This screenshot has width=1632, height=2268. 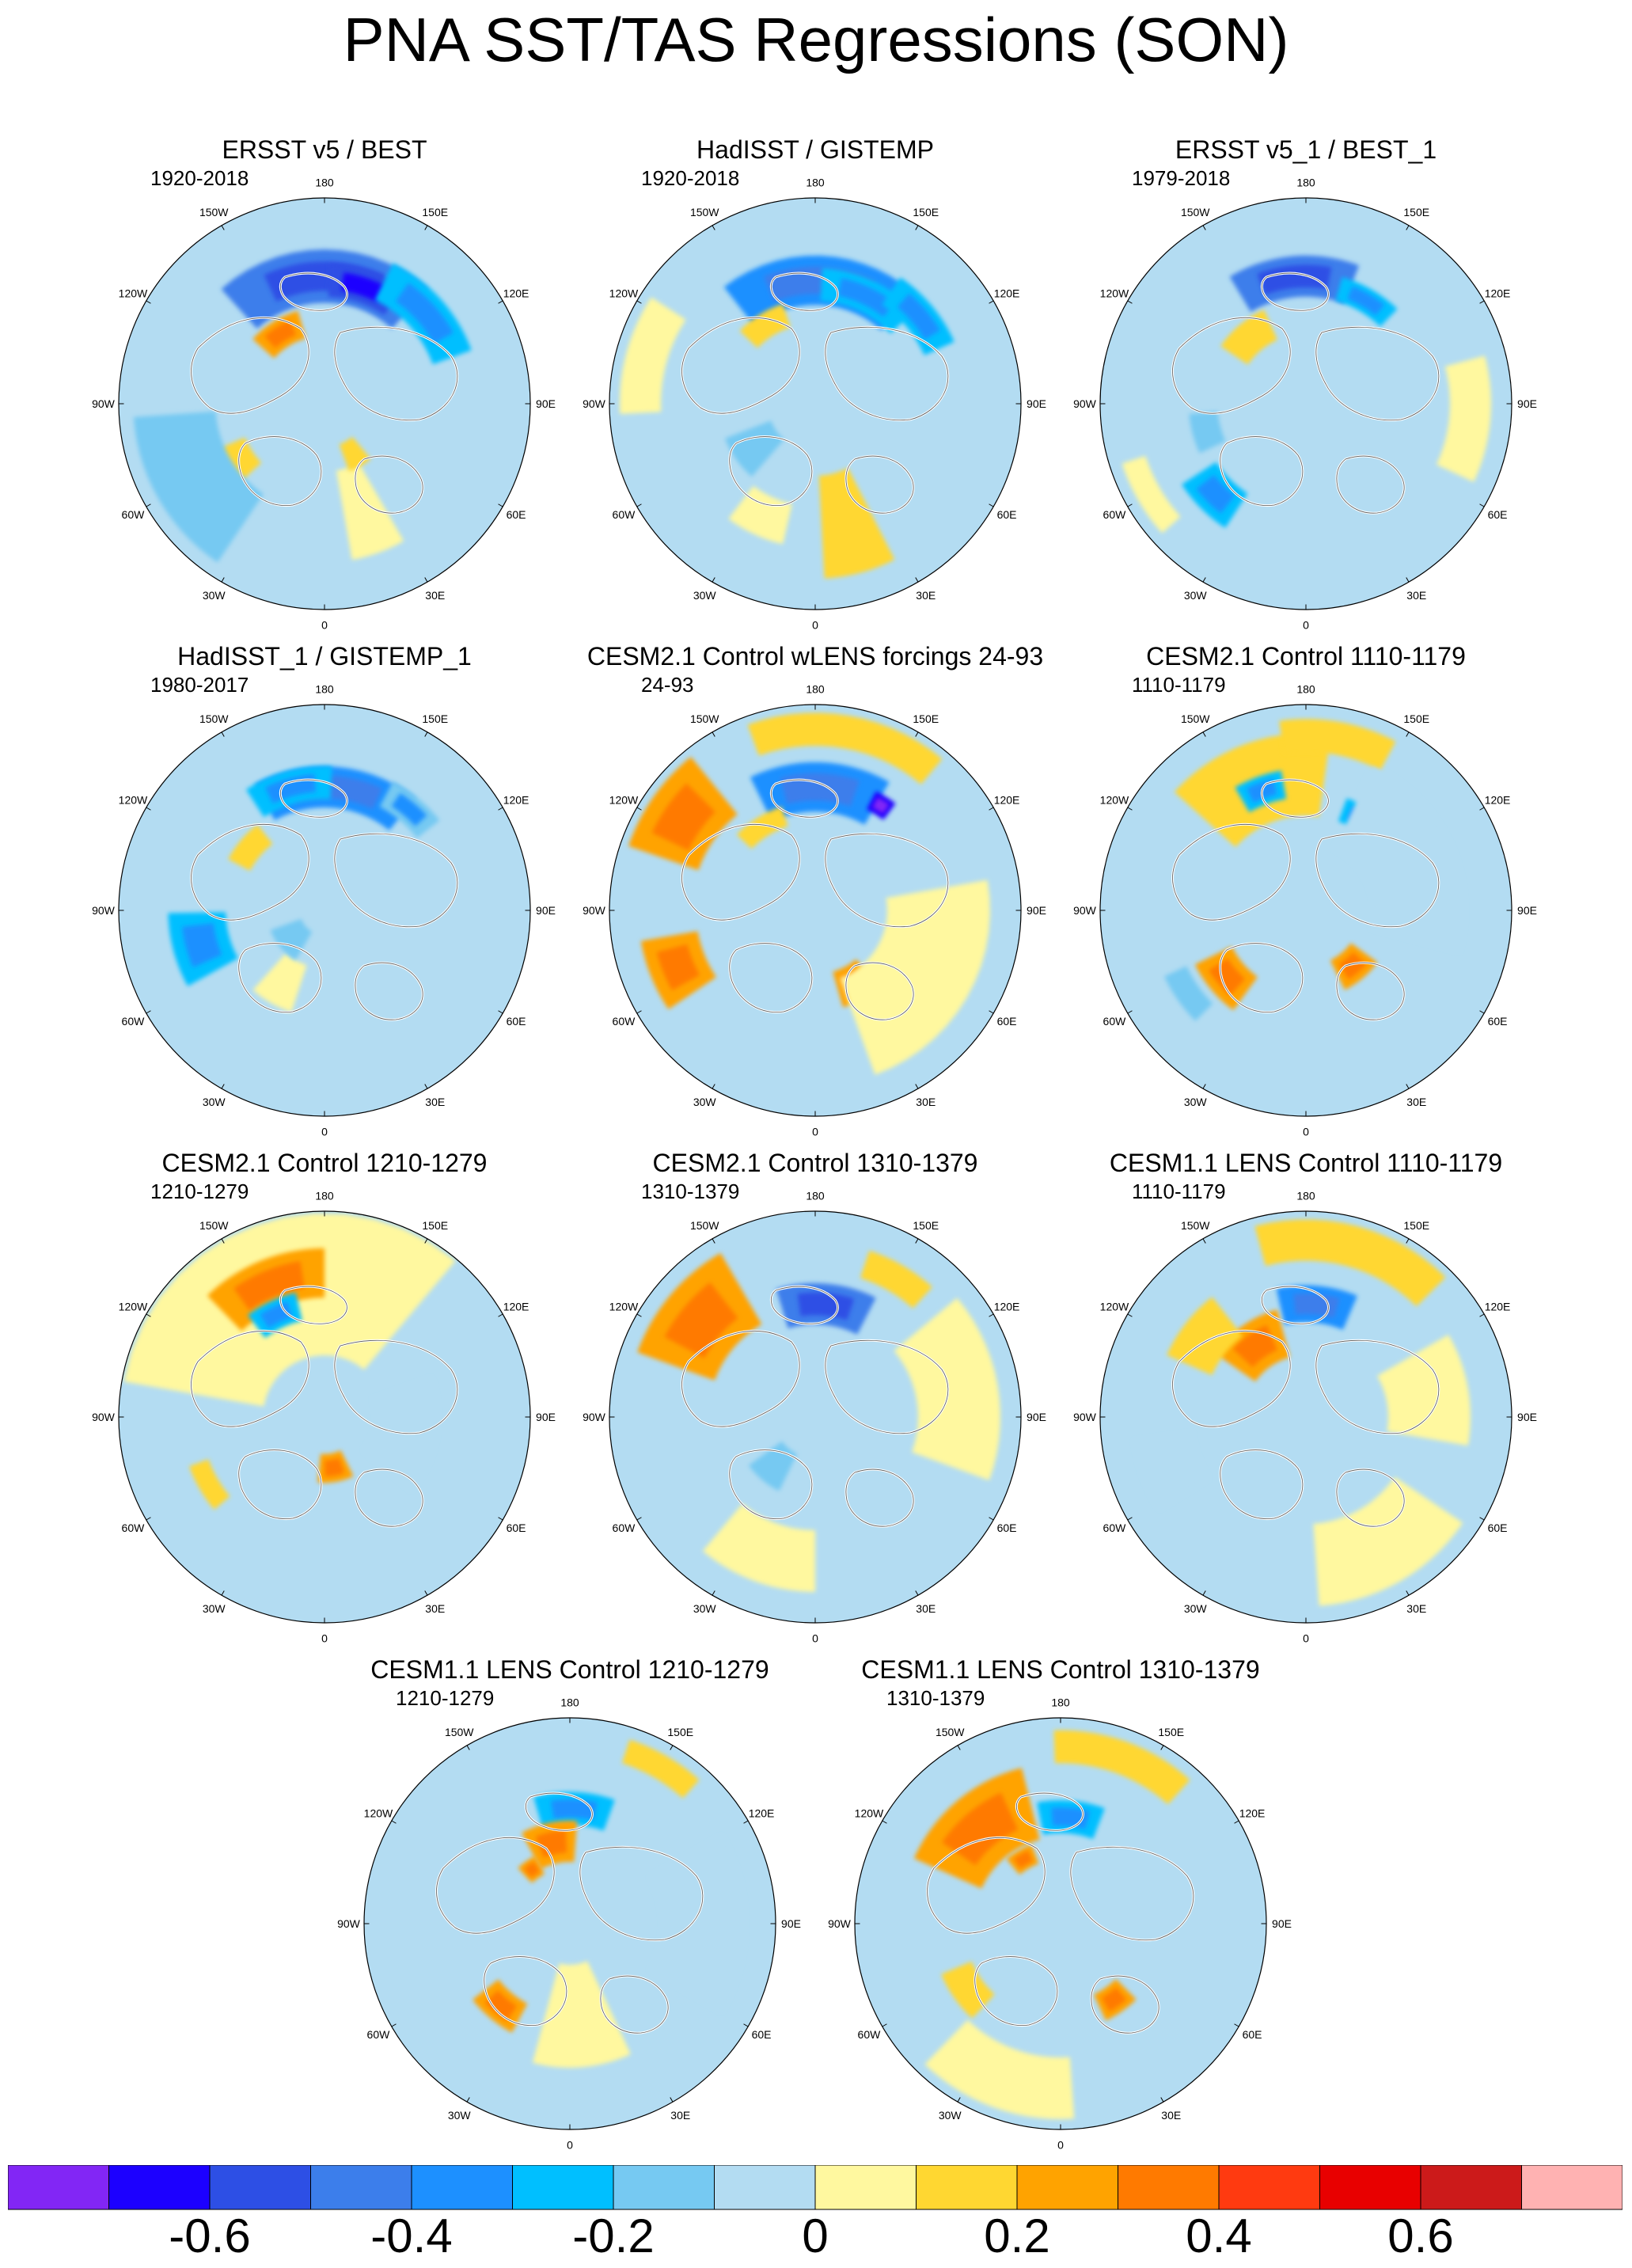 I want to click on panel-title: CESM1.1 LENS Control 1210-1279, so click(x=569, y=1669).